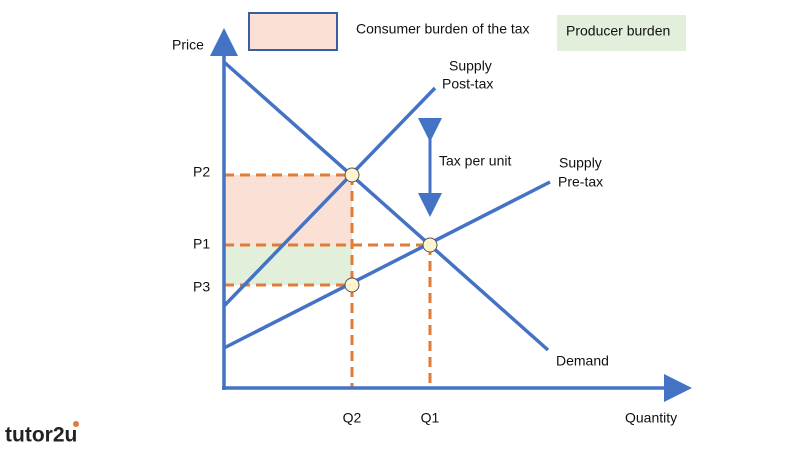  I want to click on producer-price-point, so click(352, 285).